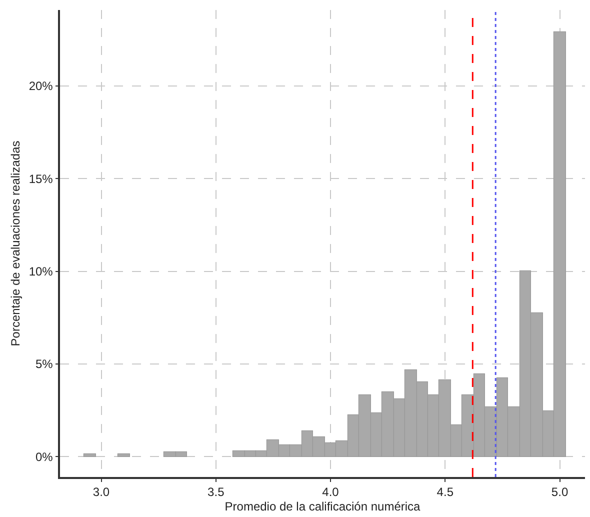  I want to click on y-tick-label: 0%, so click(45, 457).